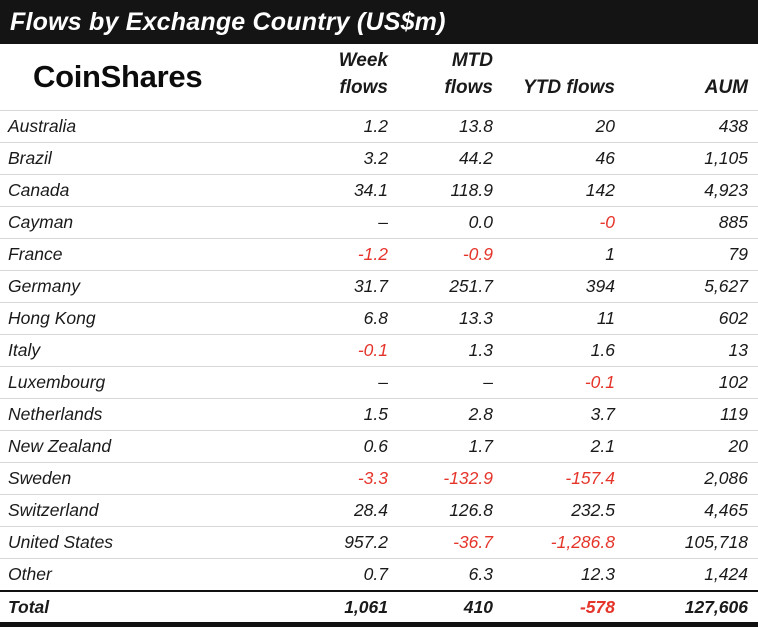 Image resolution: width=758 pixels, height=627 pixels. Describe the element at coordinates (726, 478) in the screenshot. I see `aum-cell: 2,086` at that location.